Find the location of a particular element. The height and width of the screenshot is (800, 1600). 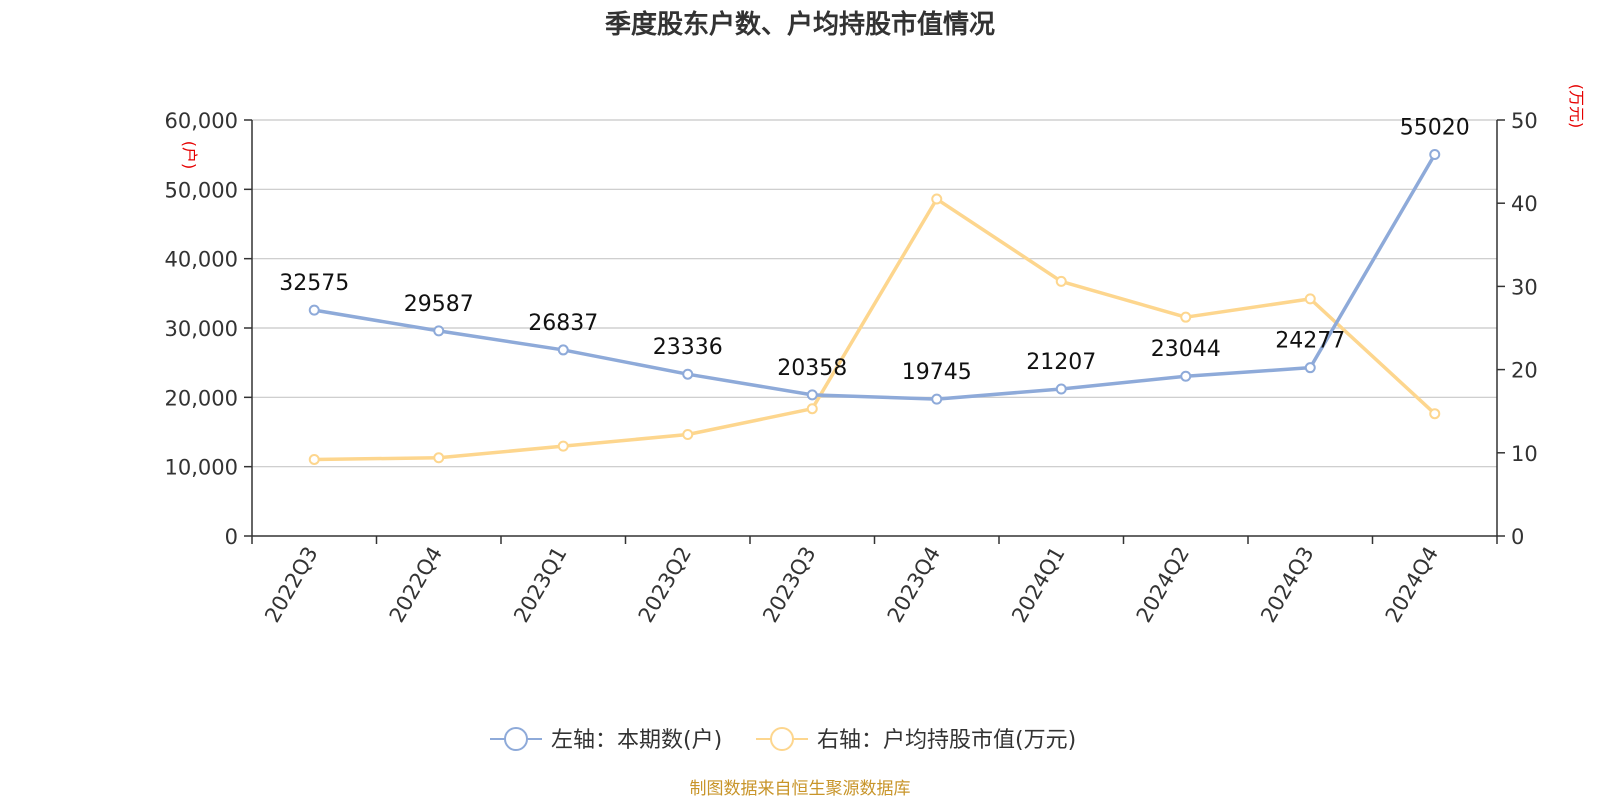

right-tick-label: 40 is located at coordinates (1524, 204).